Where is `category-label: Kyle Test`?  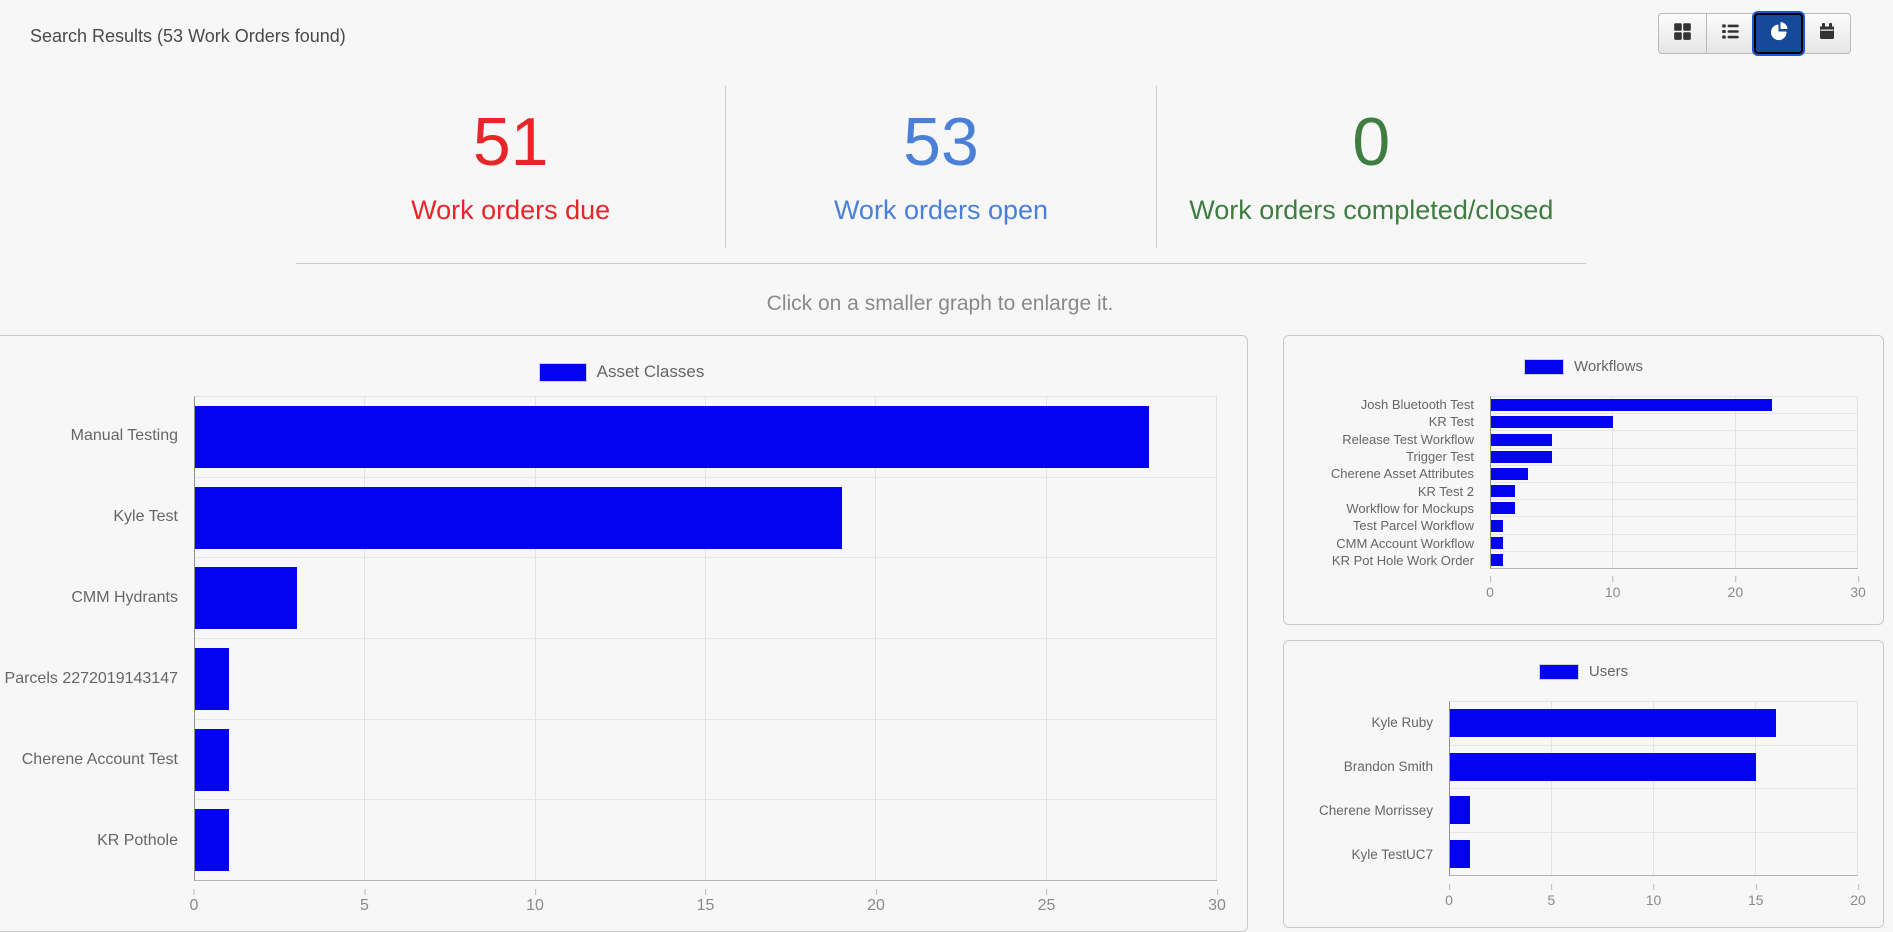
category-label: Kyle Test is located at coordinates (145, 517).